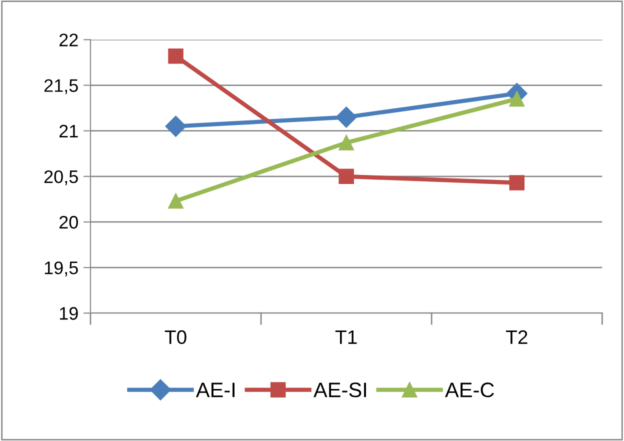  What do you see at coordinates (517, 337) in the screenshot?
I see `x-tick-label: T2` at bounding box center [517, 337].